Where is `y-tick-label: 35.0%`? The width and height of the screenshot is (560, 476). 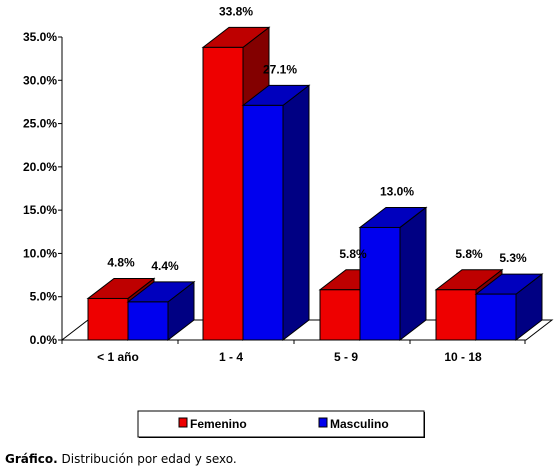
y-tick-label: 35.0% is located at coordinates (40, 37).